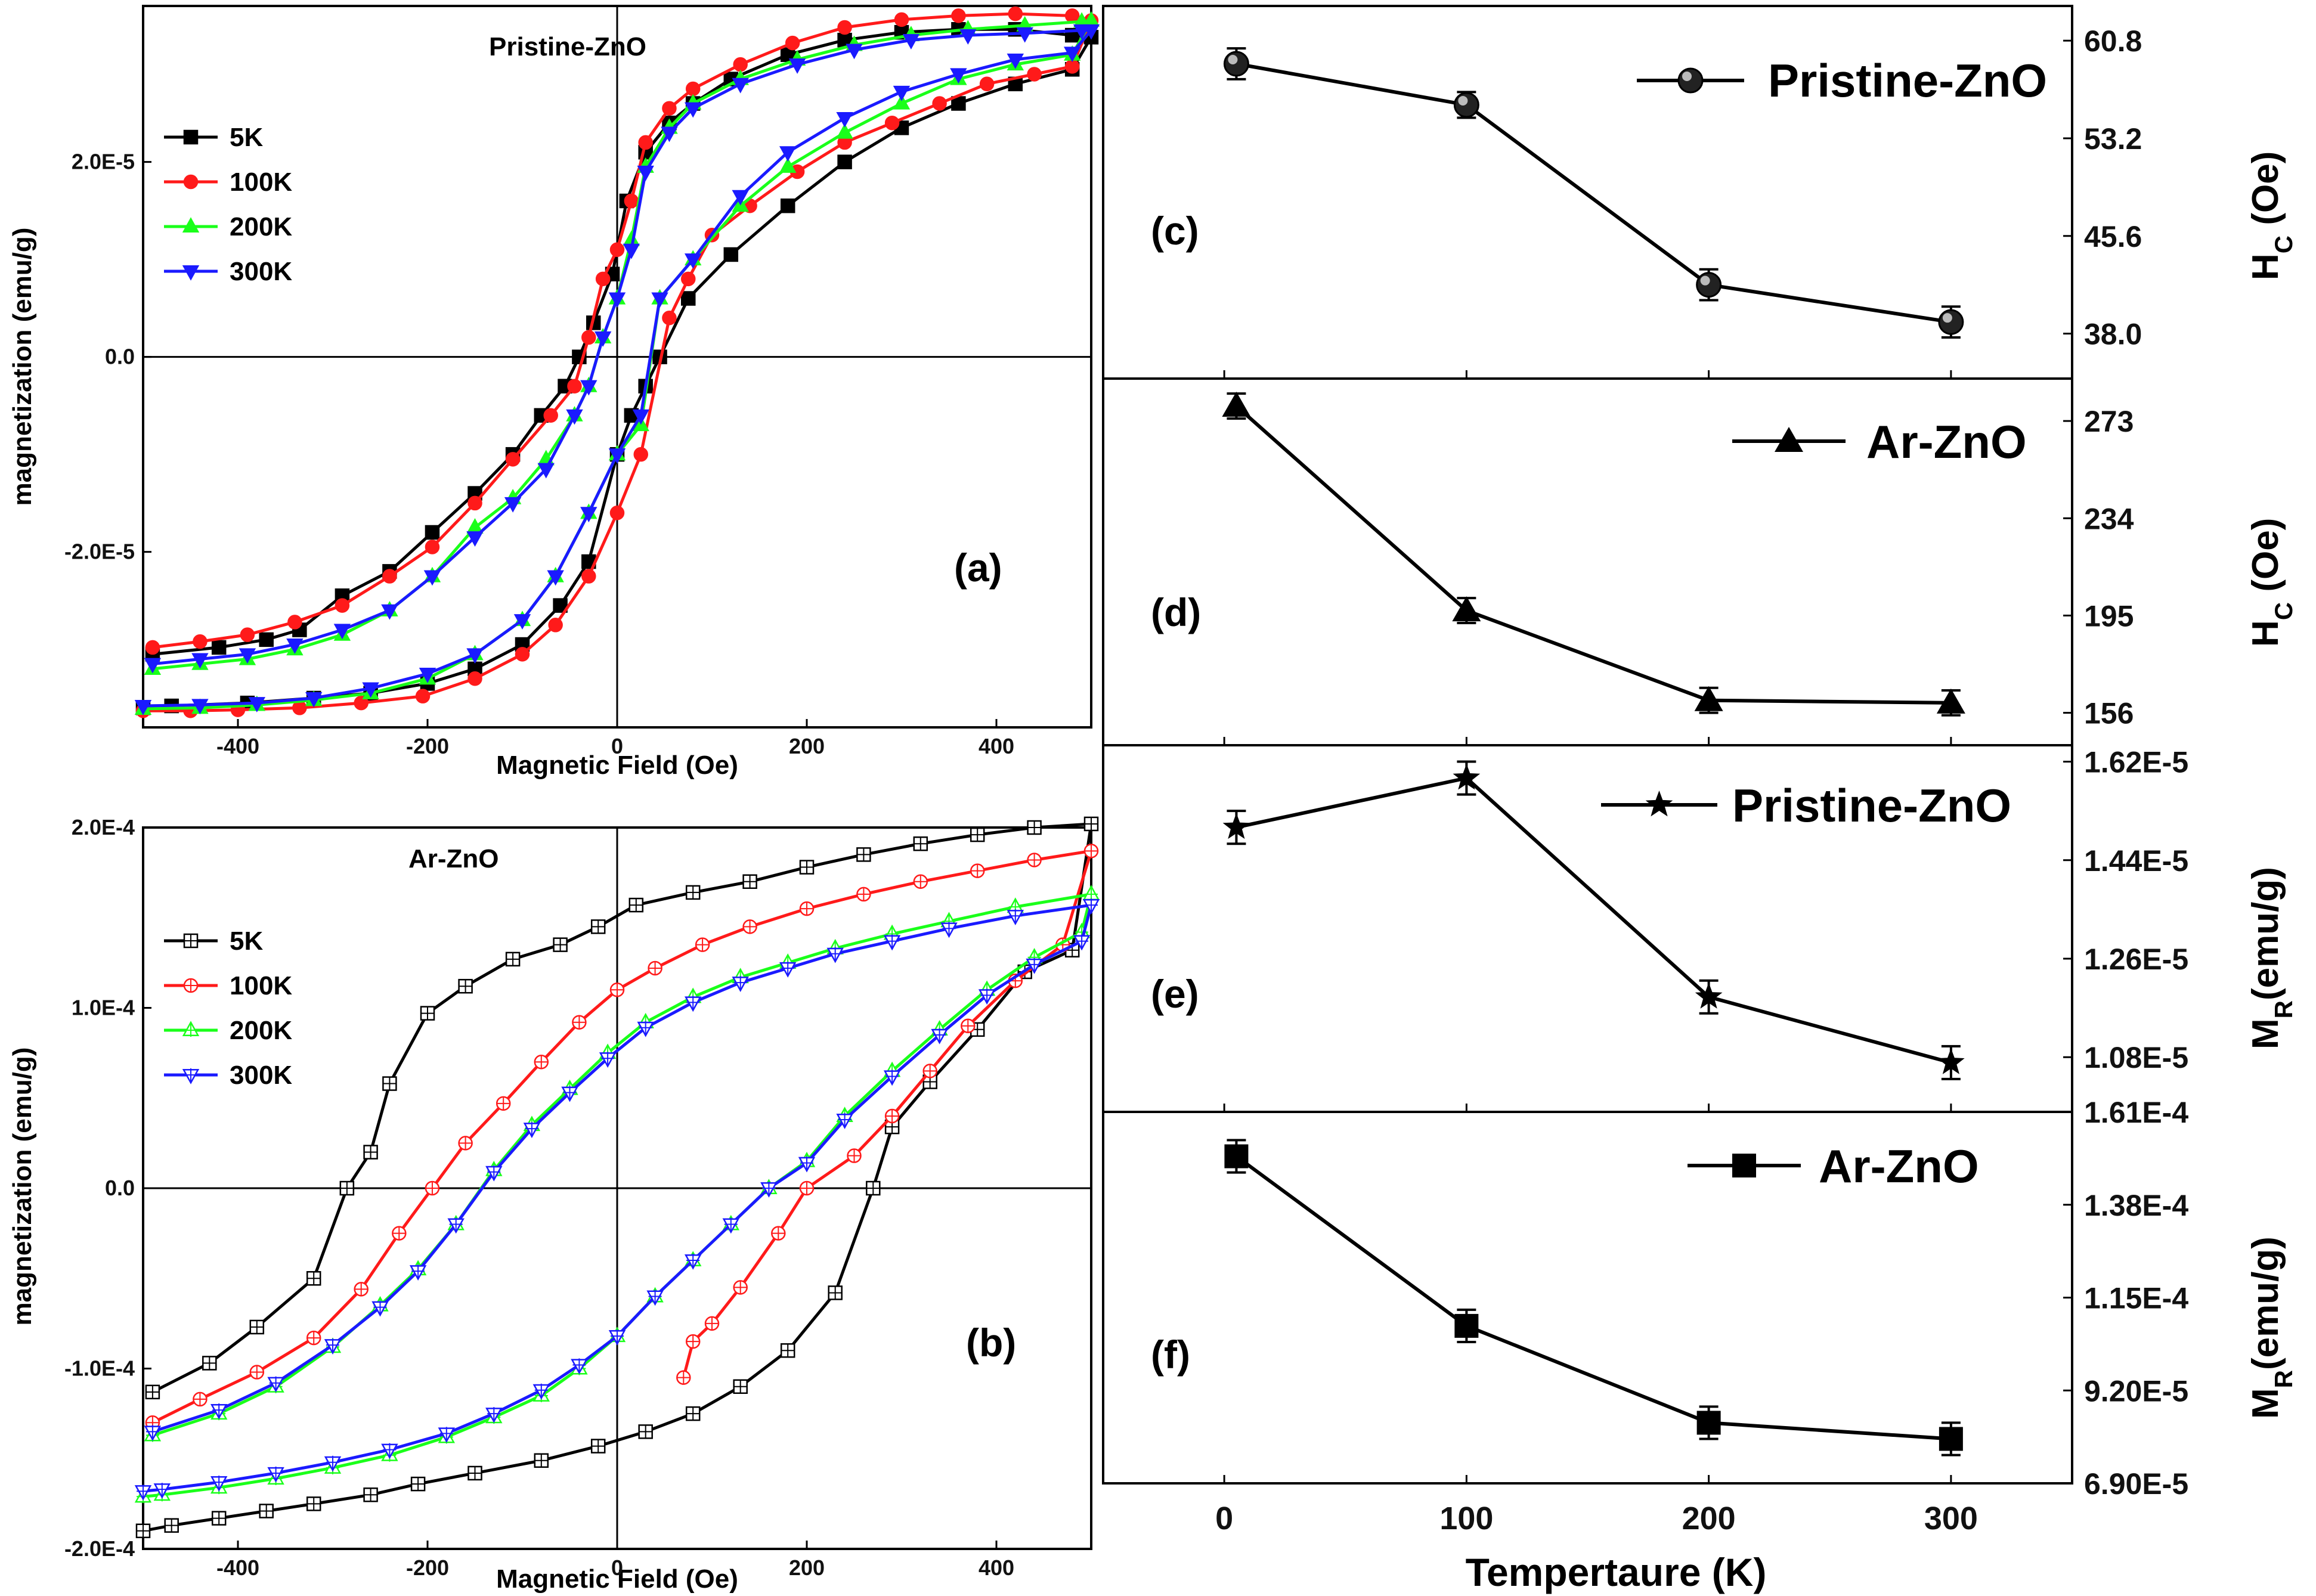 Image resolution: width=2316 pixels, height=1596 pixels. What do you see at coordinates (1463, 100) in the screenshot?
I see `panel-c-point-highlight` at bounding box center [1463, 100].